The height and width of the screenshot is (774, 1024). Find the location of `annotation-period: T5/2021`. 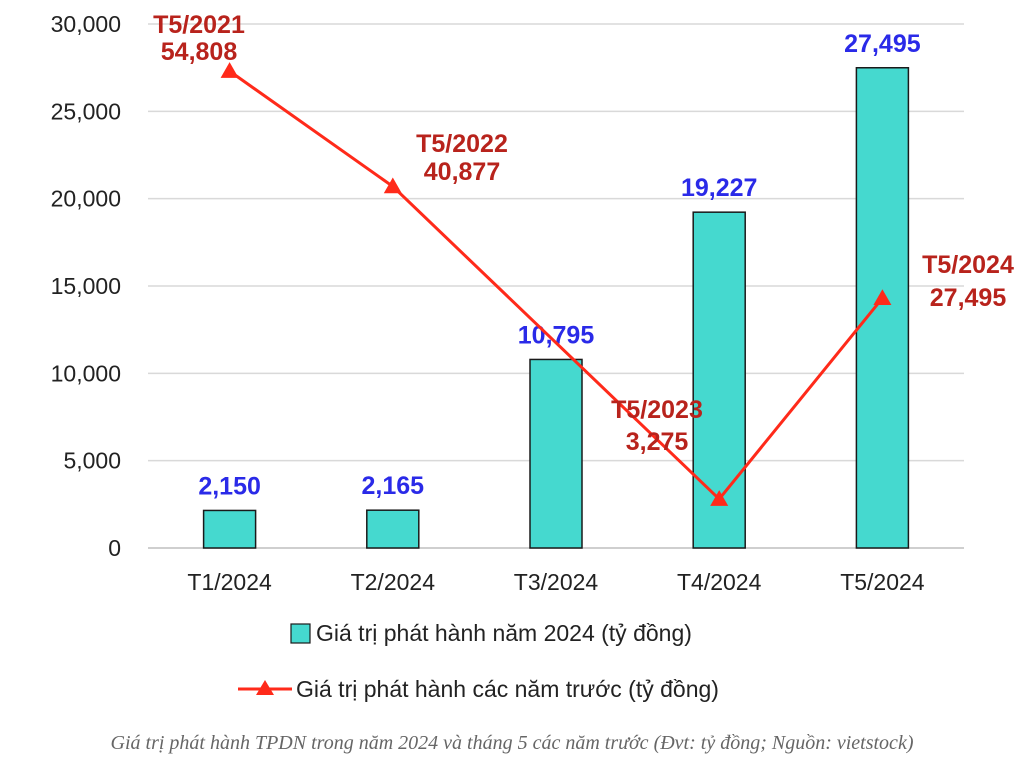

annotation-period: T5/2021 is located at coordinates (199, 25).